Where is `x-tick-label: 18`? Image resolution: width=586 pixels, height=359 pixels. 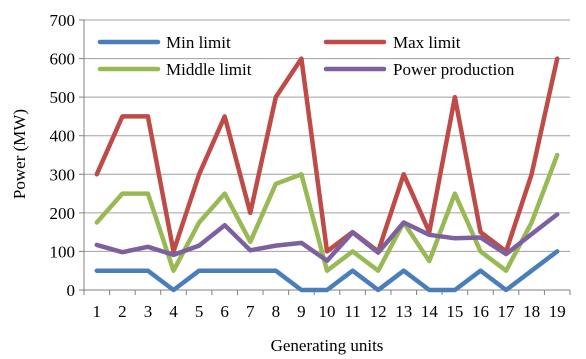 x-tick-label: 18 is located at coordinates (531, 311).